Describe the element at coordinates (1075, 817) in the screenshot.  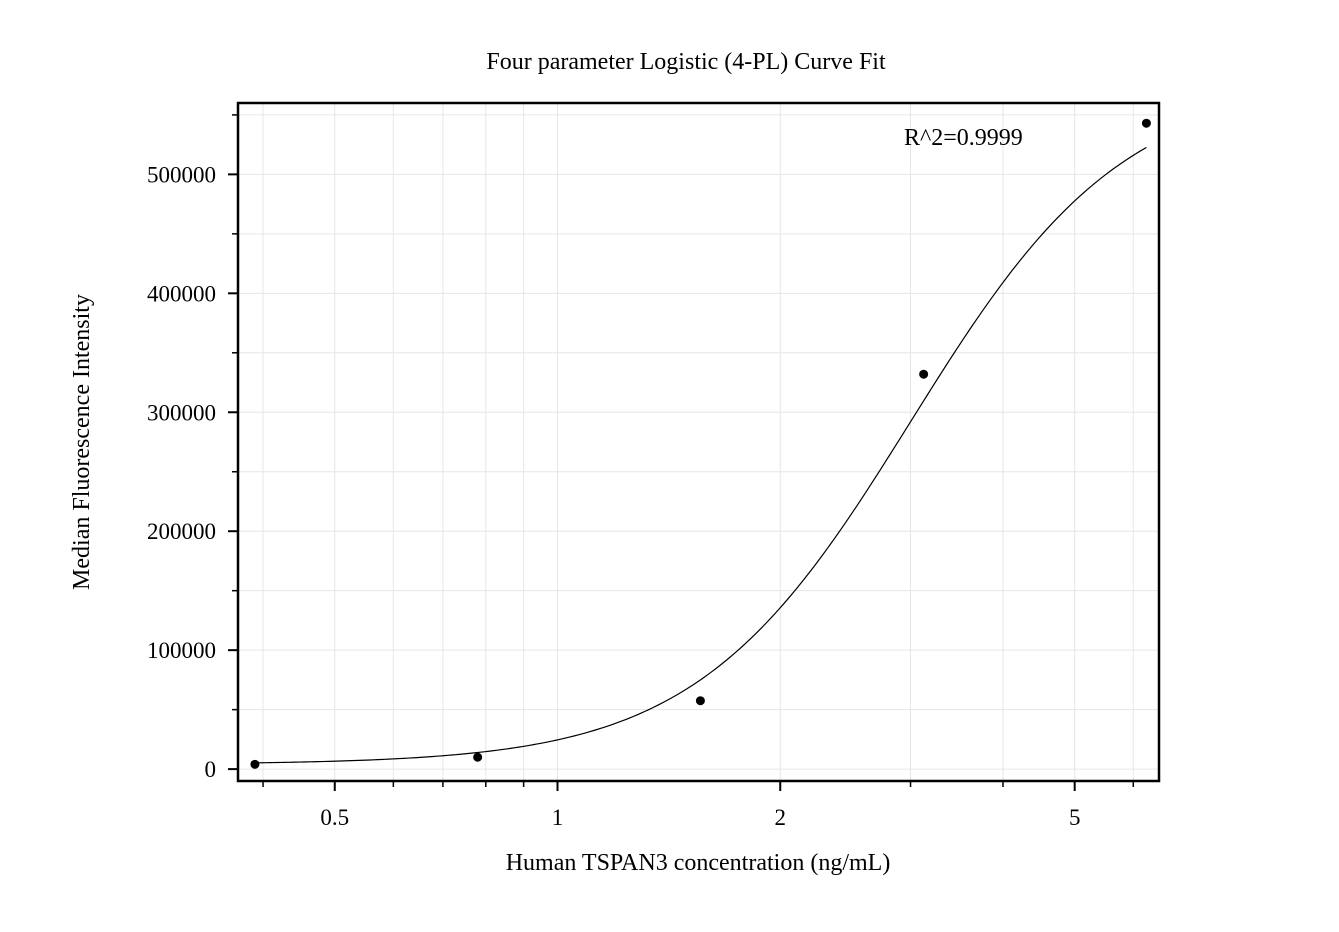
I see `x-tick-label: 5` at that location.